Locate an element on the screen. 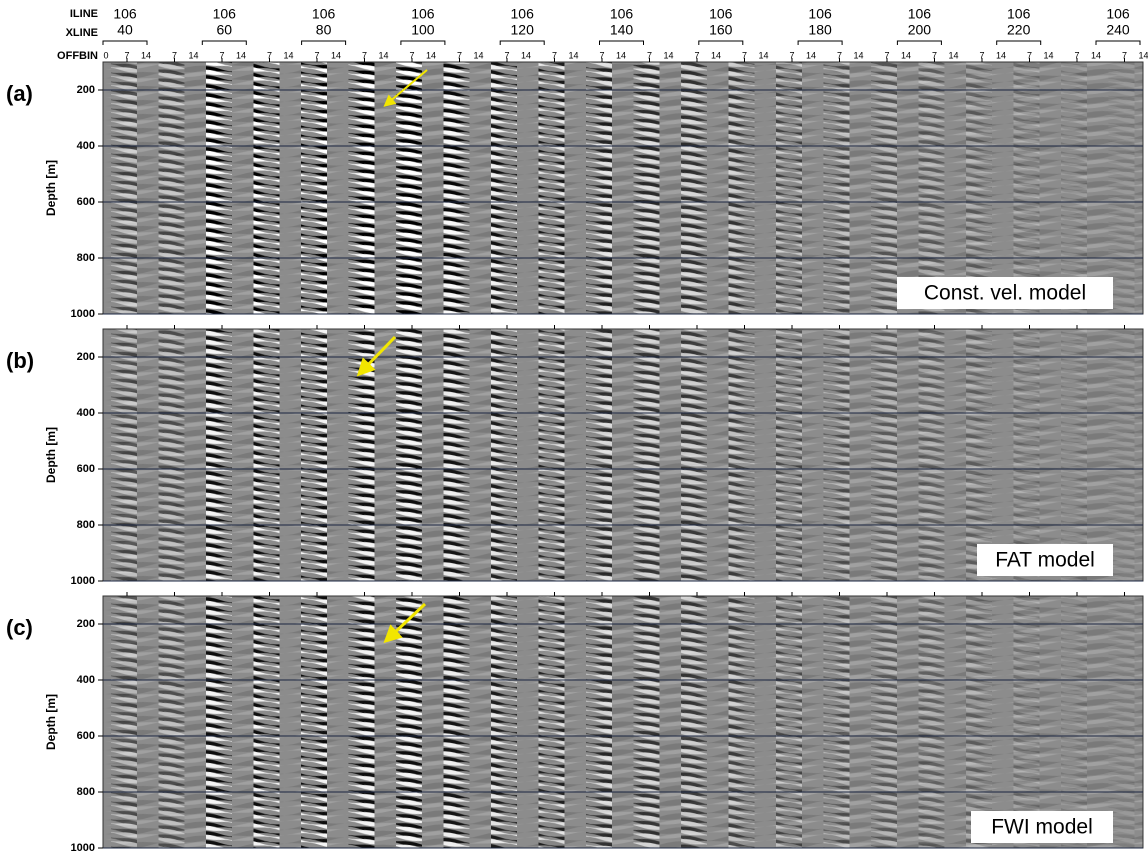 The width and height of the screenshot is (1148, 853). model-label: FAT model is located at coordinates (1045, 560).